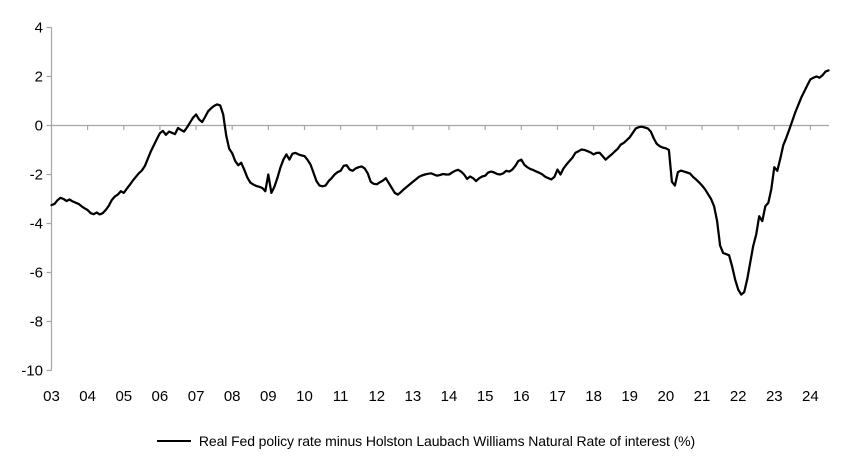 The image size is (852, 471). I want to click on x-tick-label: 21, so click(702, 396).